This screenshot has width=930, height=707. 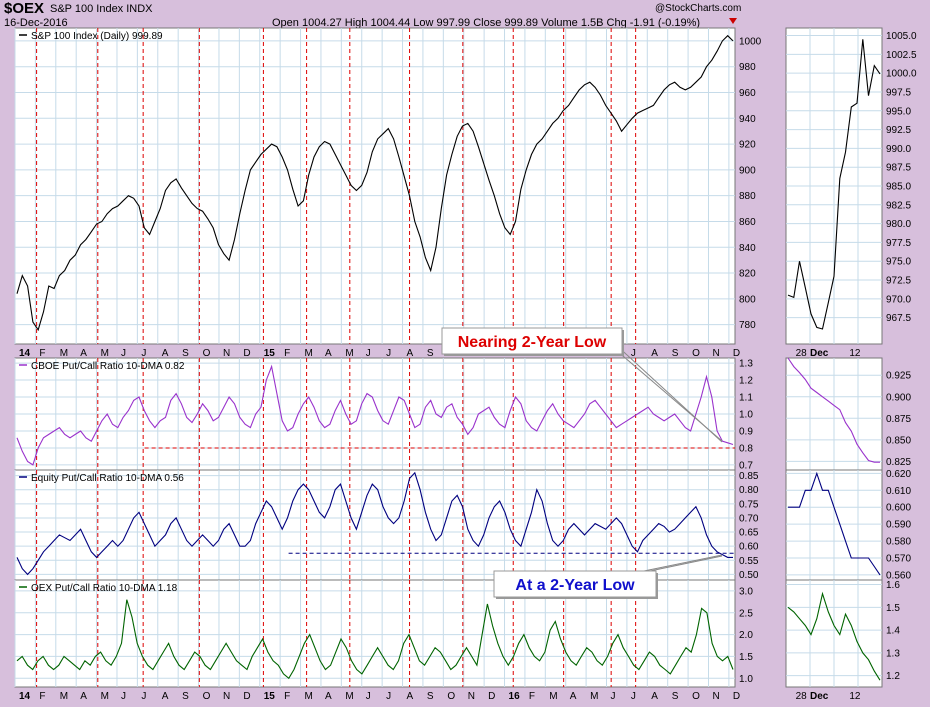 What do you see at coordinates (833, 410) in the screenshot?
I see `series-line-cboe-zoom` at bounding box center [833, 410].